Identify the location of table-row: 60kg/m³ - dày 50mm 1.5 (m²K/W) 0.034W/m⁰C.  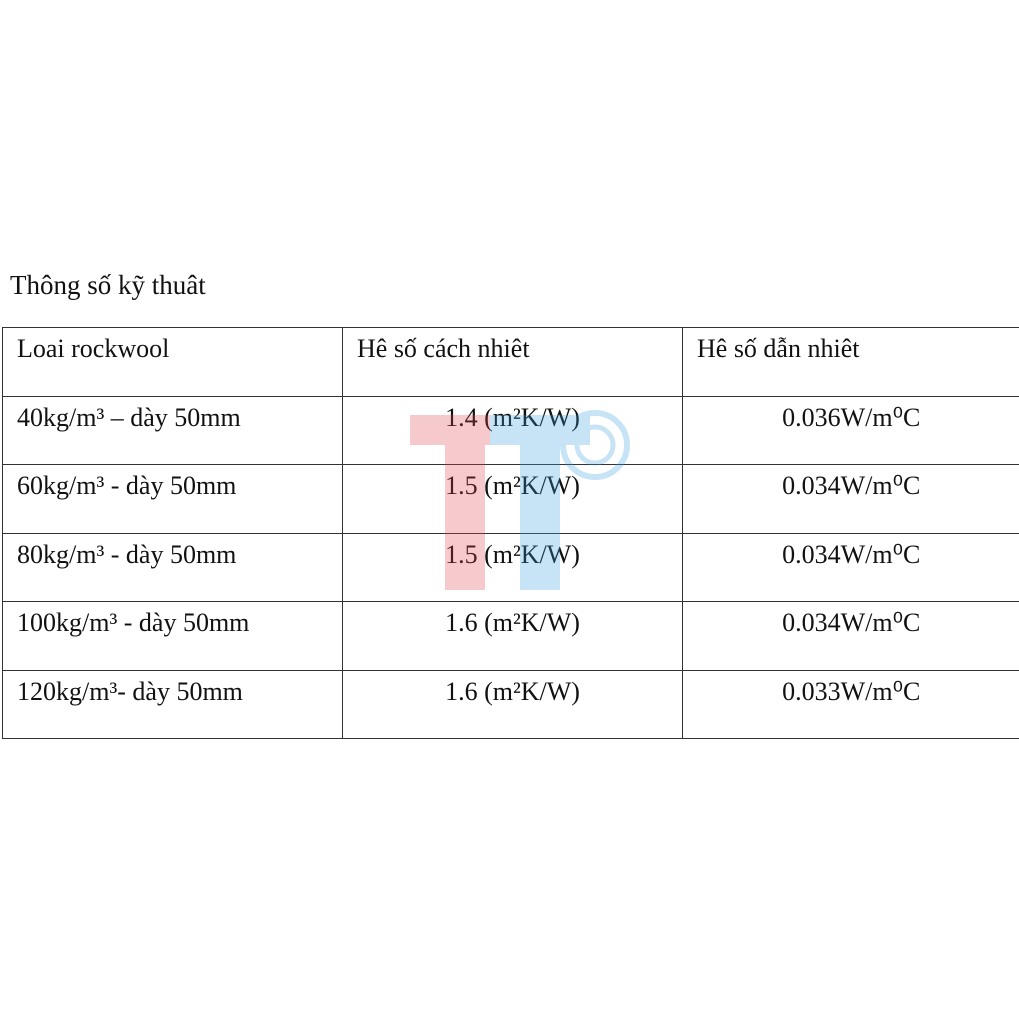
(510, 499).